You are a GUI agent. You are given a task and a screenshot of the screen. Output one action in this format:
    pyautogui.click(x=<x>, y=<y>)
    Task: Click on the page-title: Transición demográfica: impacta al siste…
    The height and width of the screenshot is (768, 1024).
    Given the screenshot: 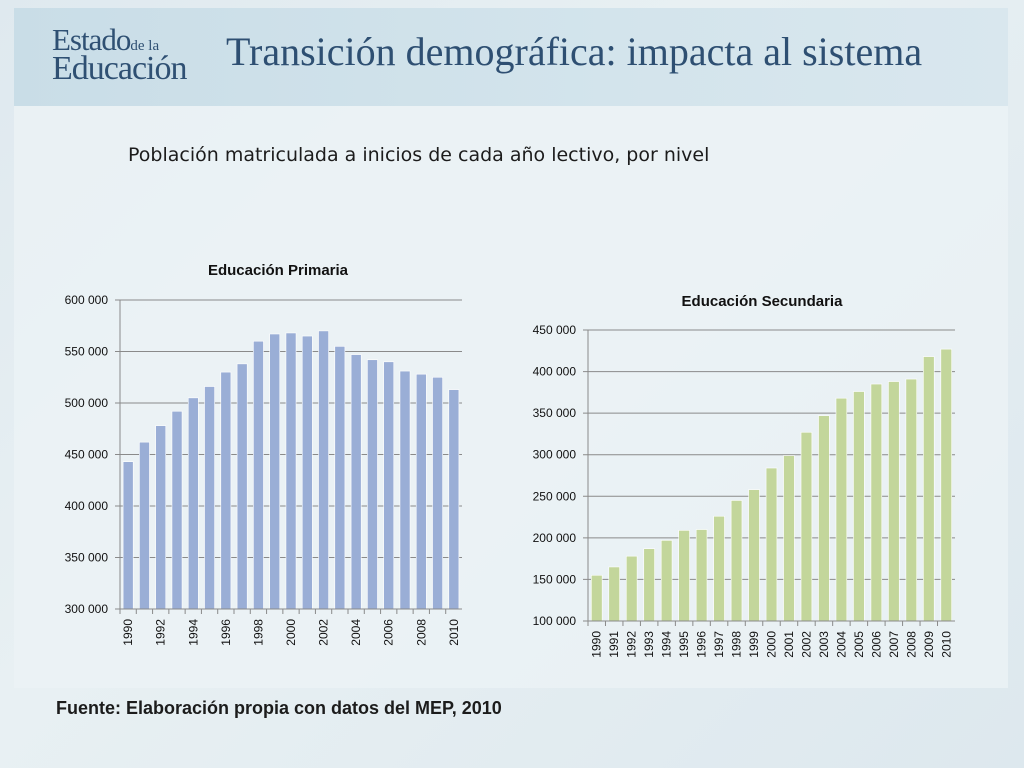 What is the action you would take?
    pyautogui.click(x=574, y=51)
    